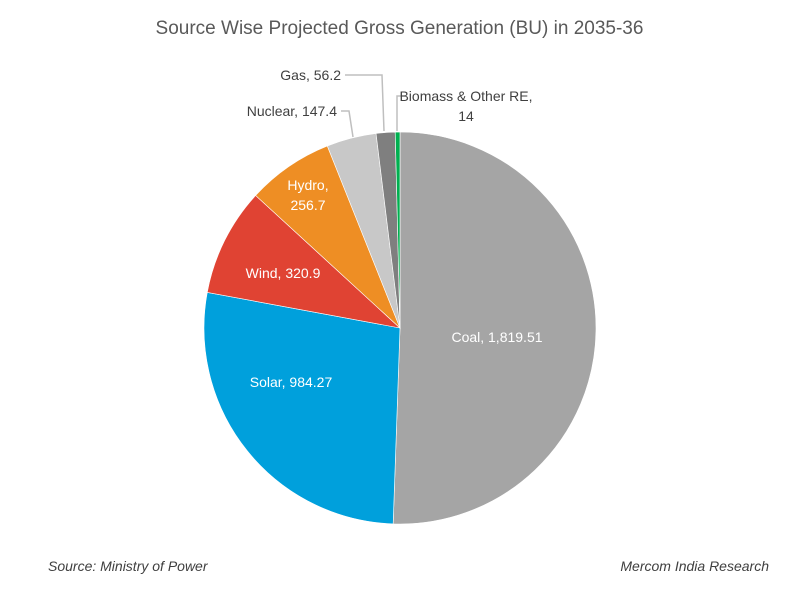  What do you see at coordinates (496, 337) in the screenshot?
I see `data-label-coal: Coal, 1,819.51` at bounding box center [496, 337].